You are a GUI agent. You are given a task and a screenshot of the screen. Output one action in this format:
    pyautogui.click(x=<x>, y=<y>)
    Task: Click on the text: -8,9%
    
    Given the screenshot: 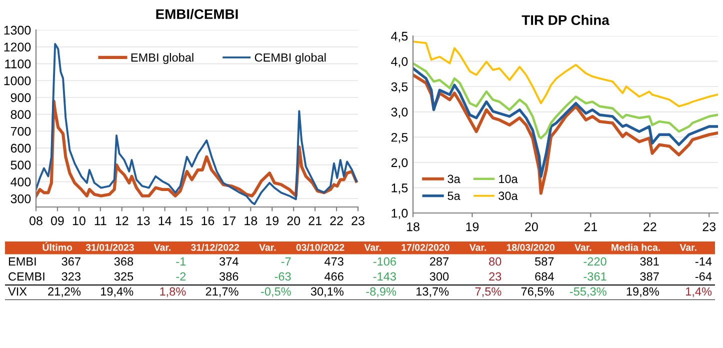 What is the action you would take?
    pyautogui.click(x=381, y=292)
    